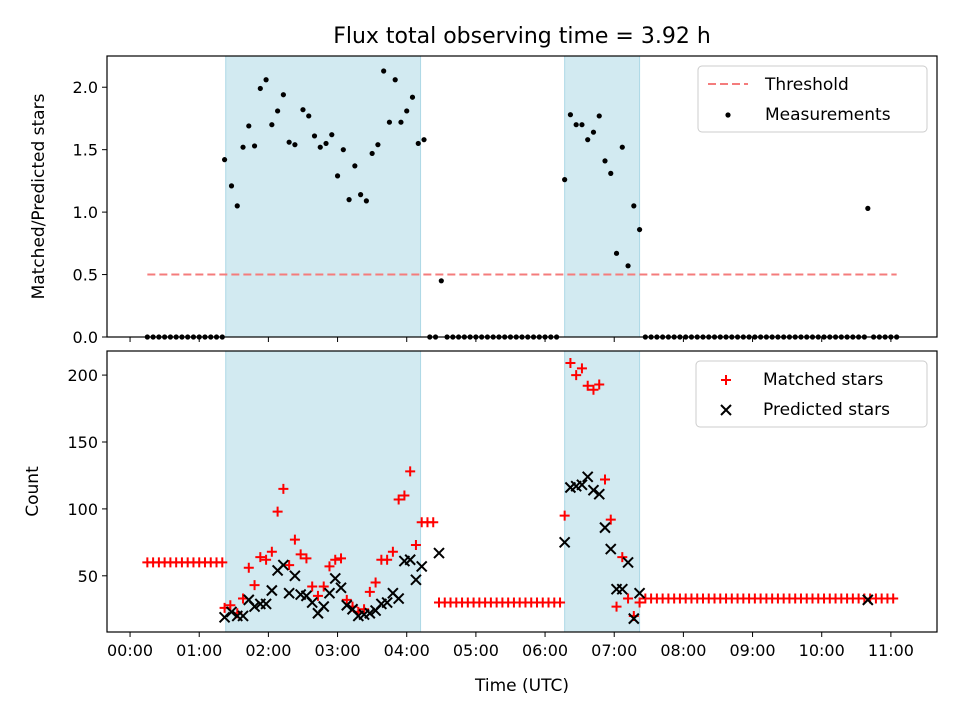 This screenshot has height=720, width=960. I want to click on y-tick-label: 200, so click(82, 375).